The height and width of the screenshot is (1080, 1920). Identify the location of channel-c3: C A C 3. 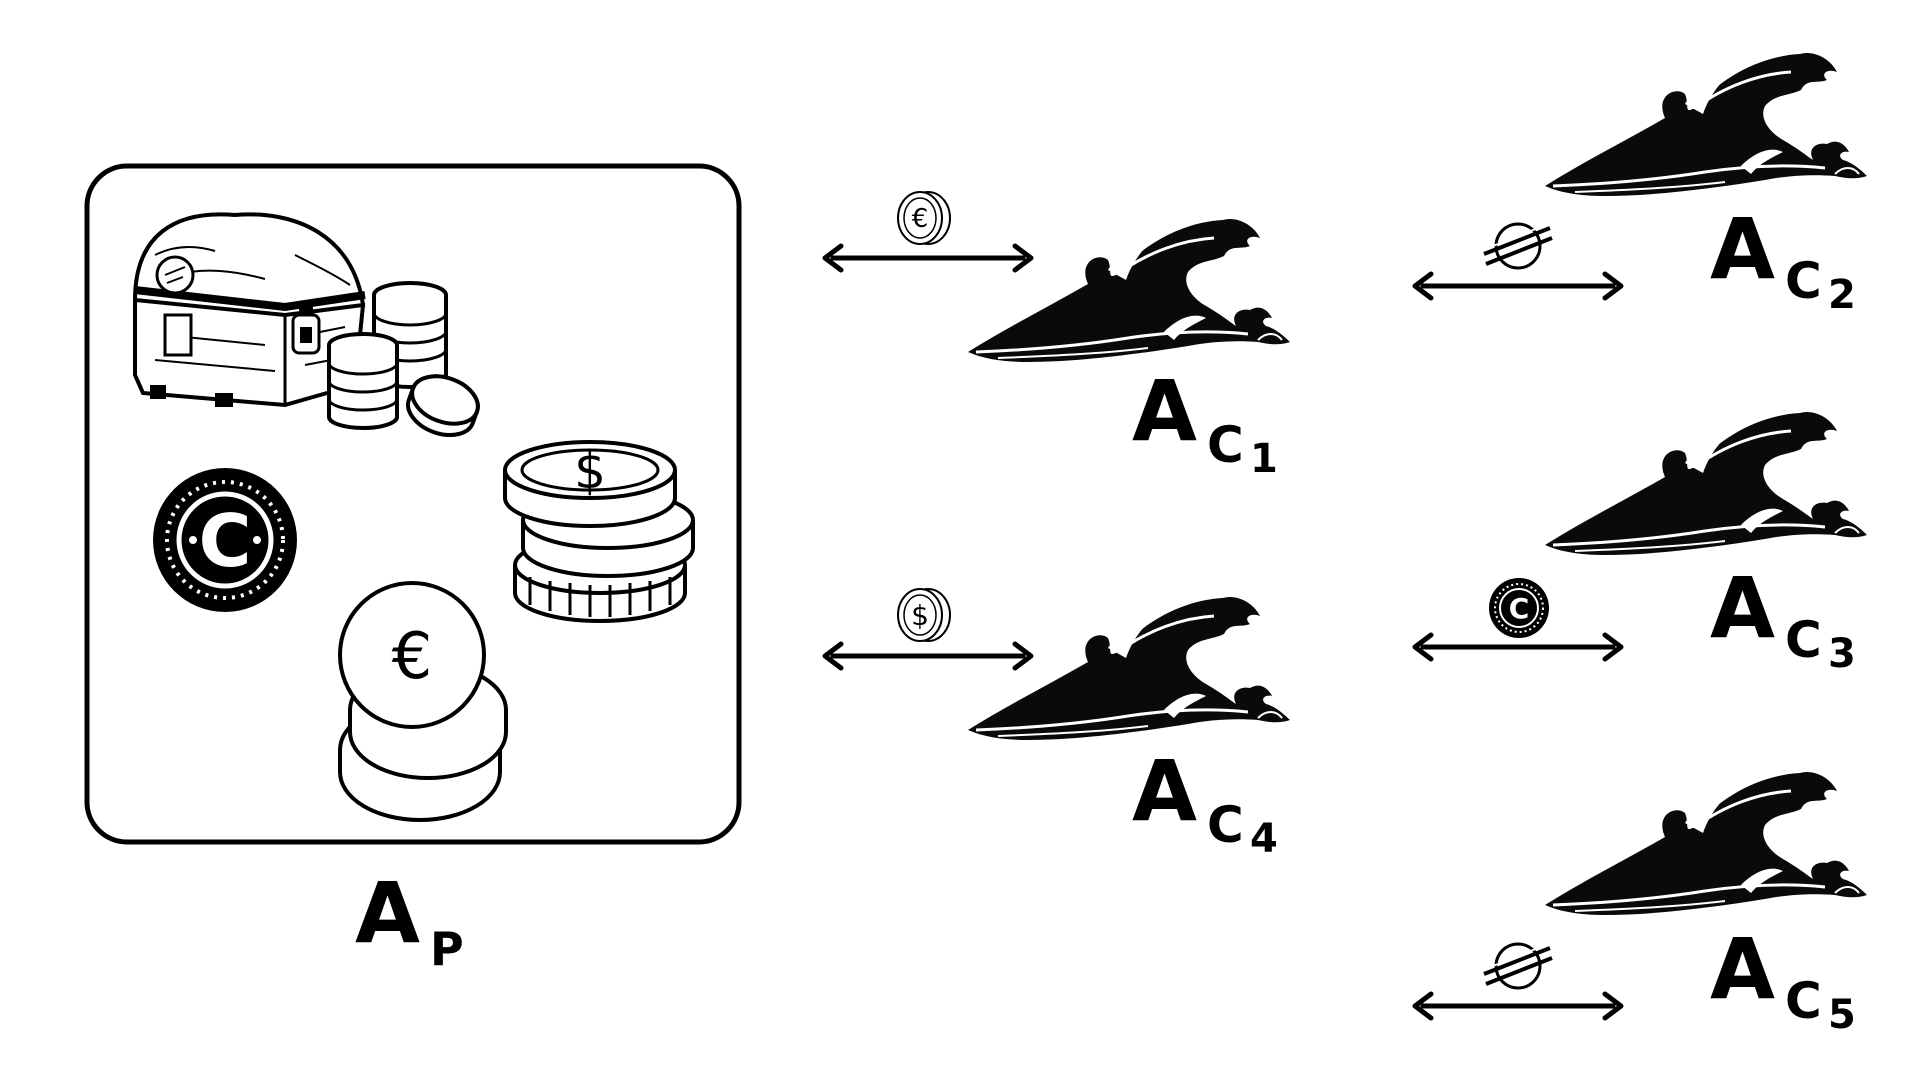
(1642, 543).